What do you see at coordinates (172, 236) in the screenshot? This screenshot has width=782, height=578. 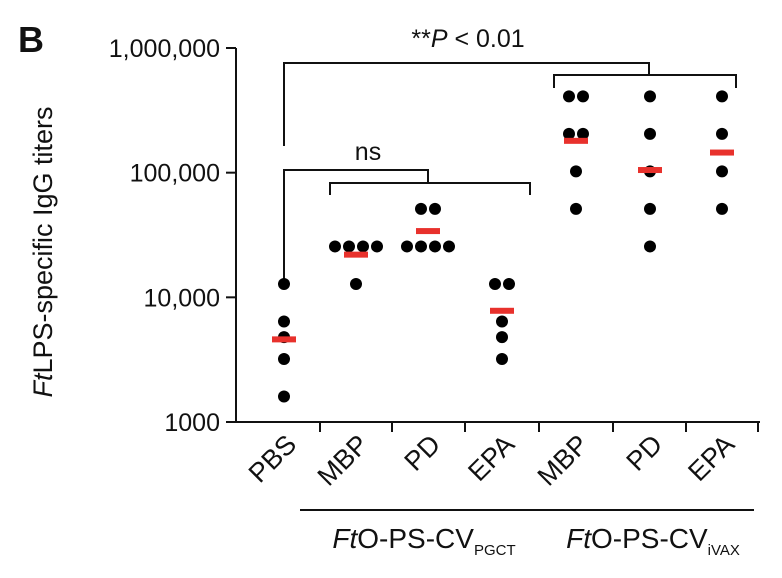 I see `y-ticks: 1000 10,000 100,000 1,000,000` at bounding box center [172, 236].